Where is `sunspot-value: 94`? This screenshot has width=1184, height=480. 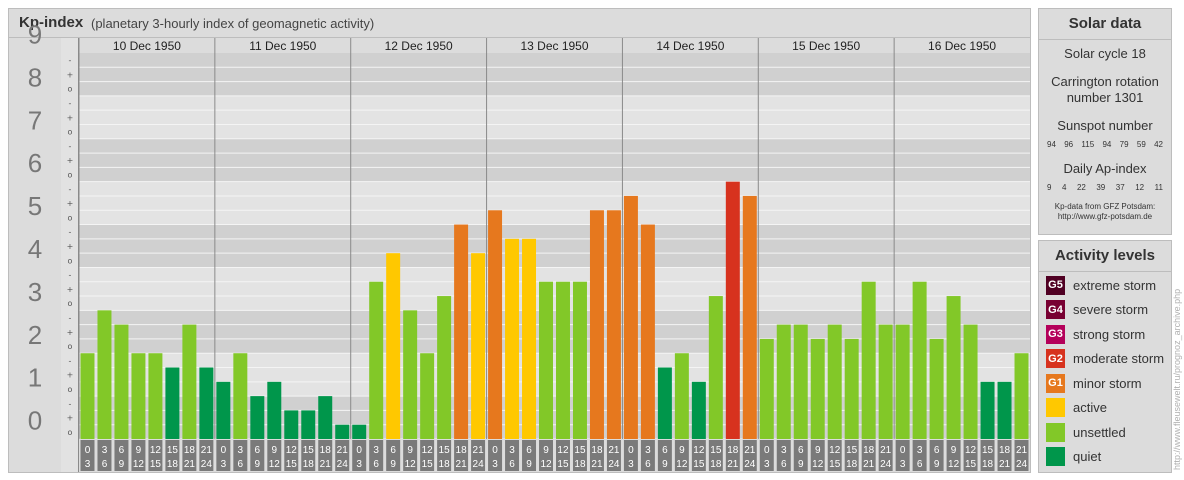
sunspot-value: 94 is located at coordinates (1051, 144).